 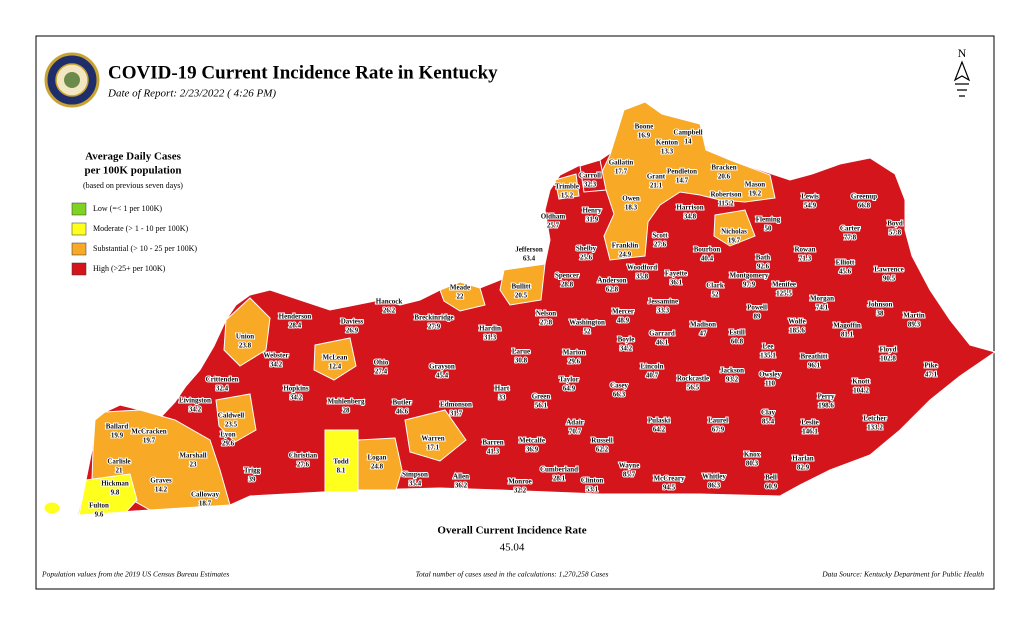 I want to click on county-name: McCreary, so click(x=669, y=479).